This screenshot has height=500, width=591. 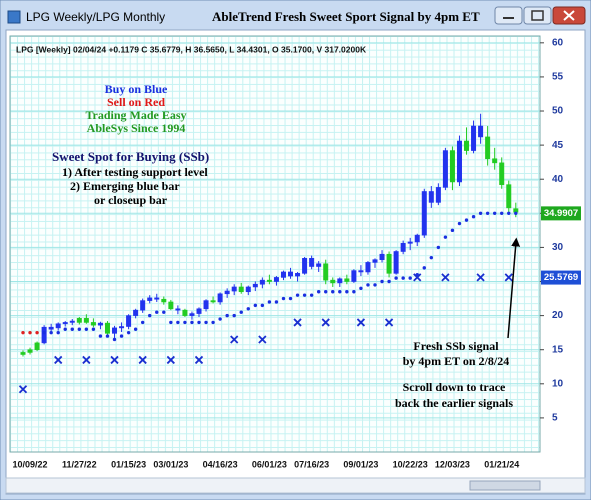 What do you see at coordinates (558, 315) in the screenshot?
I see `y-tick-label: 20` at bounding box center [558, 315].